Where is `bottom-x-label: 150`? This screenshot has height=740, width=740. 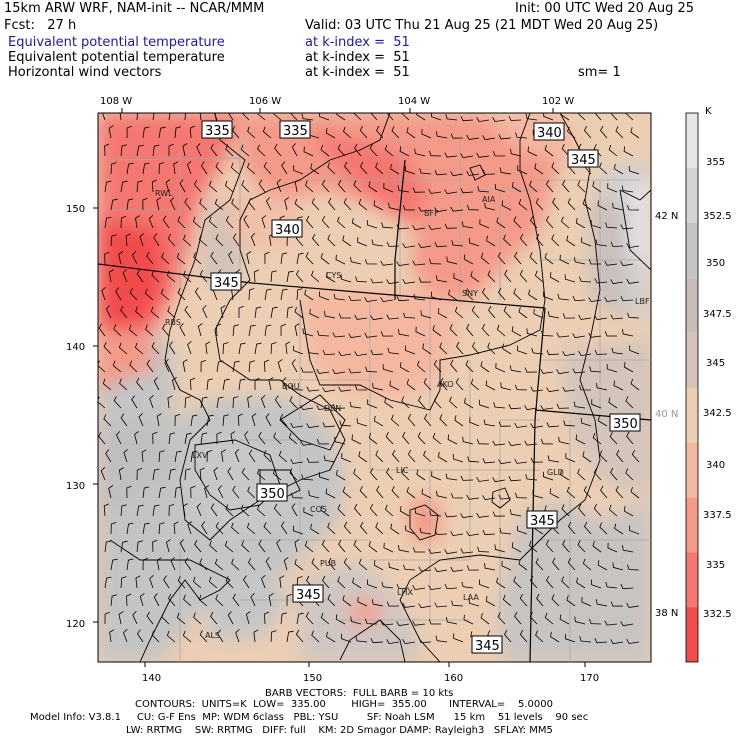
bottom-x-label: 150 is located at coordinates (312, 678).